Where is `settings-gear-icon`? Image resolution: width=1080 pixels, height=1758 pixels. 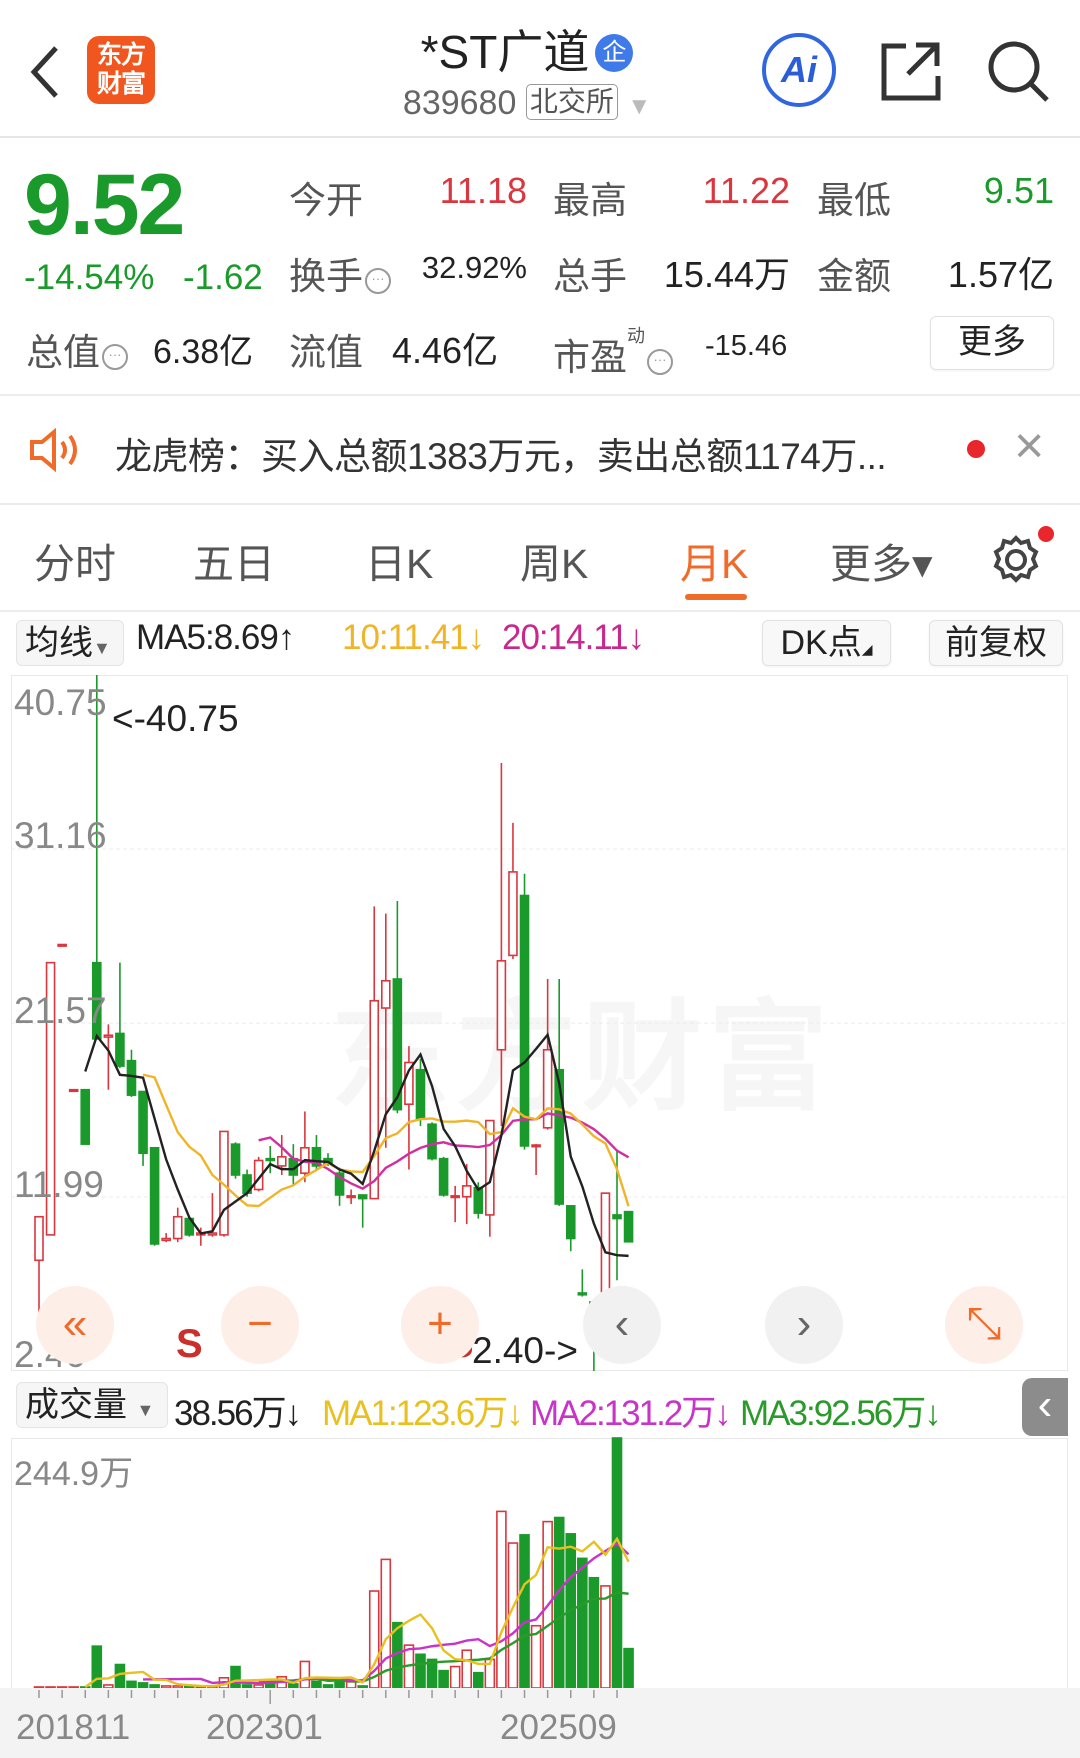
settings-gear-icon is located at coordinates (1018, 558).